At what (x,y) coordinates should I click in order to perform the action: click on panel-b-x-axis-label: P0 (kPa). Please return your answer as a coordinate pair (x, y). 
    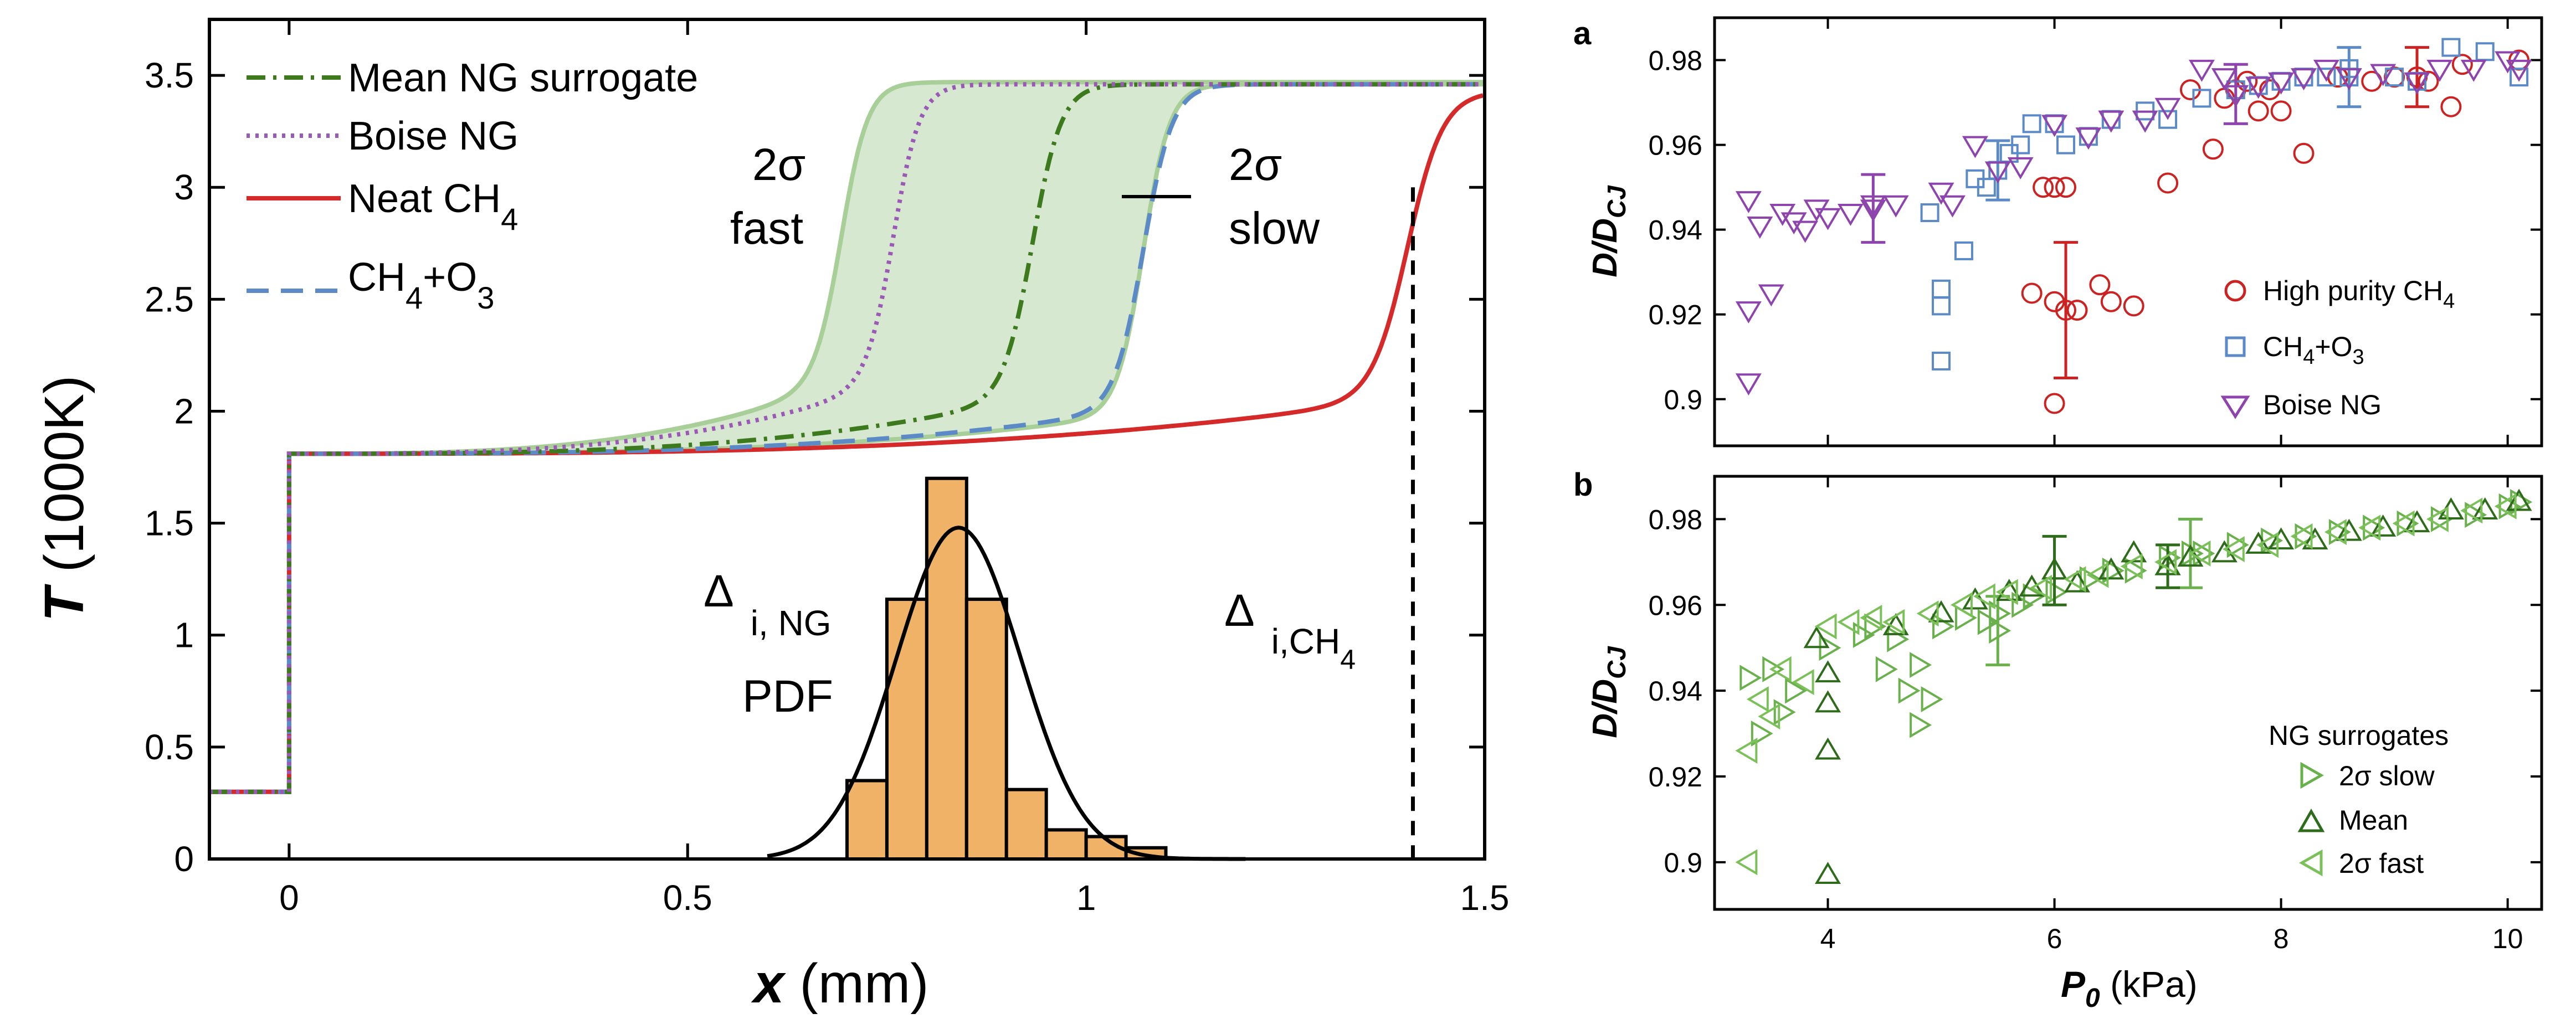
    Looking at the image, I should click on (2129, 988).